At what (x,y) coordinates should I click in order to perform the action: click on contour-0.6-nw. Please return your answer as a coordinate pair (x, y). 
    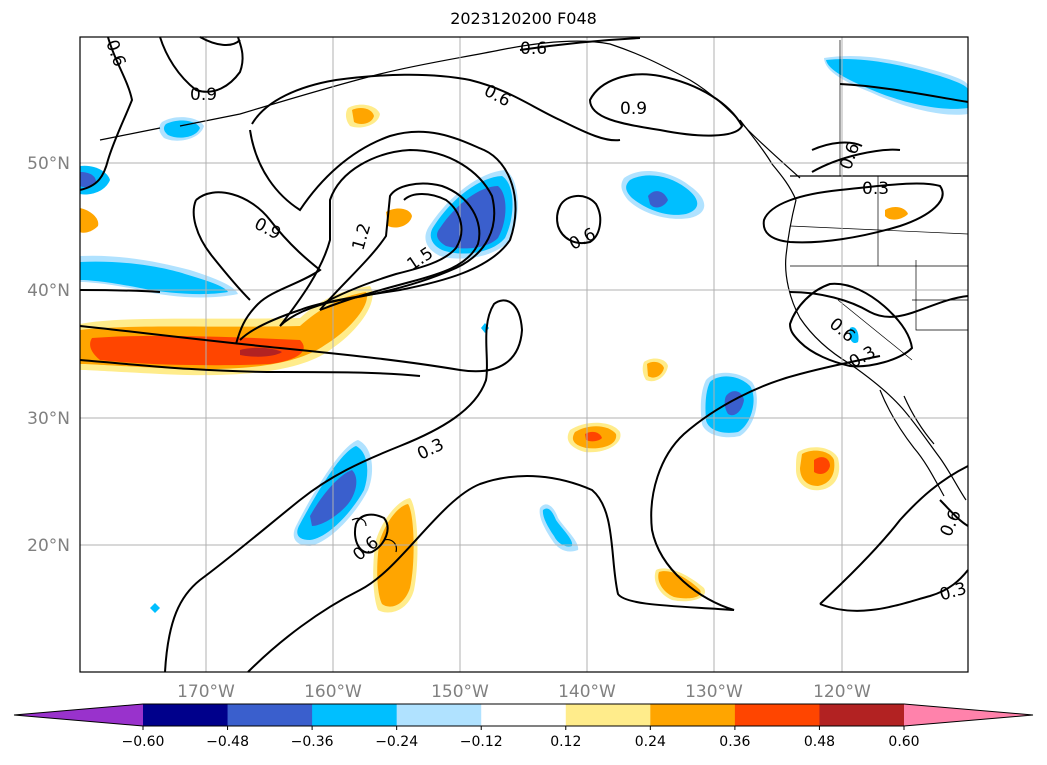
    Looking at the image, I should click on (106, 113).